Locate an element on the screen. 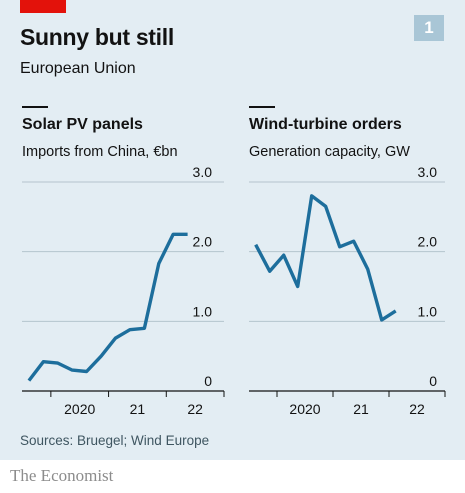 Image resolution: width=465 pixels, height=493 pixels. right-y-tick-label: 0 is located at coordinates (433, 381).